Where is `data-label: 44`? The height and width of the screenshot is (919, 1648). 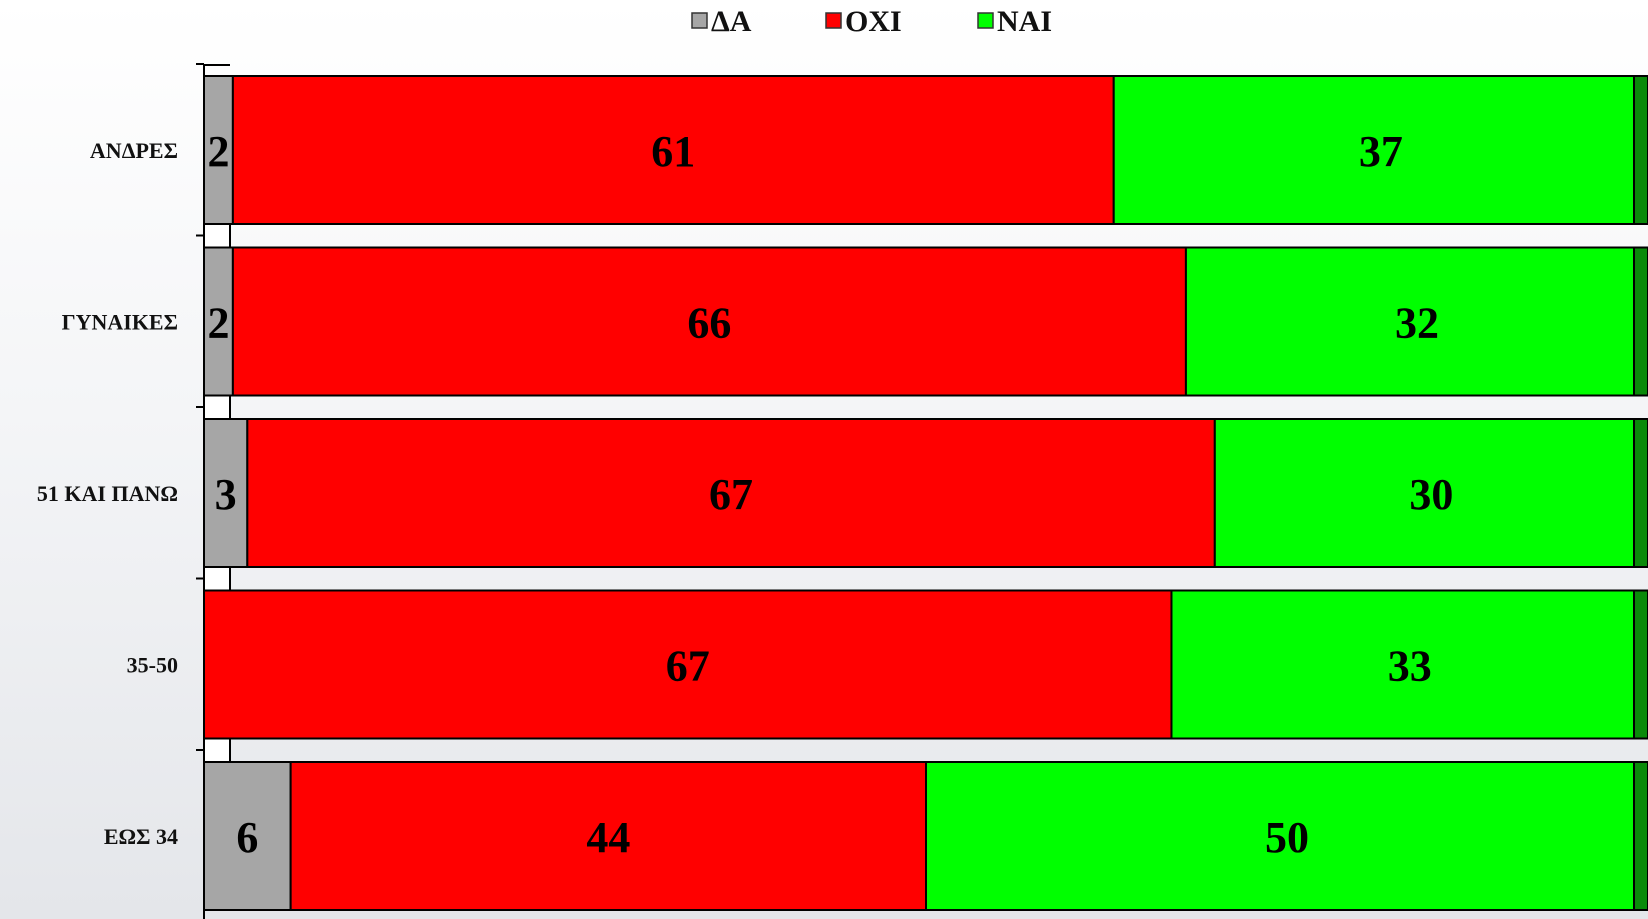 data-label: 44 is located at coordinates (608, 837).